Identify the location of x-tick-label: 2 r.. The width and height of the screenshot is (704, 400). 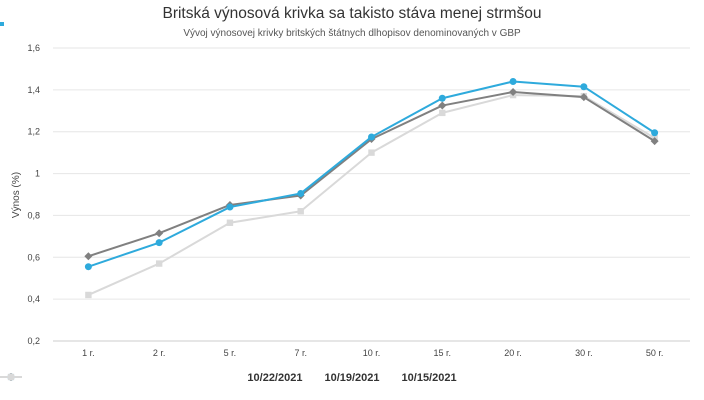
(159, 353).